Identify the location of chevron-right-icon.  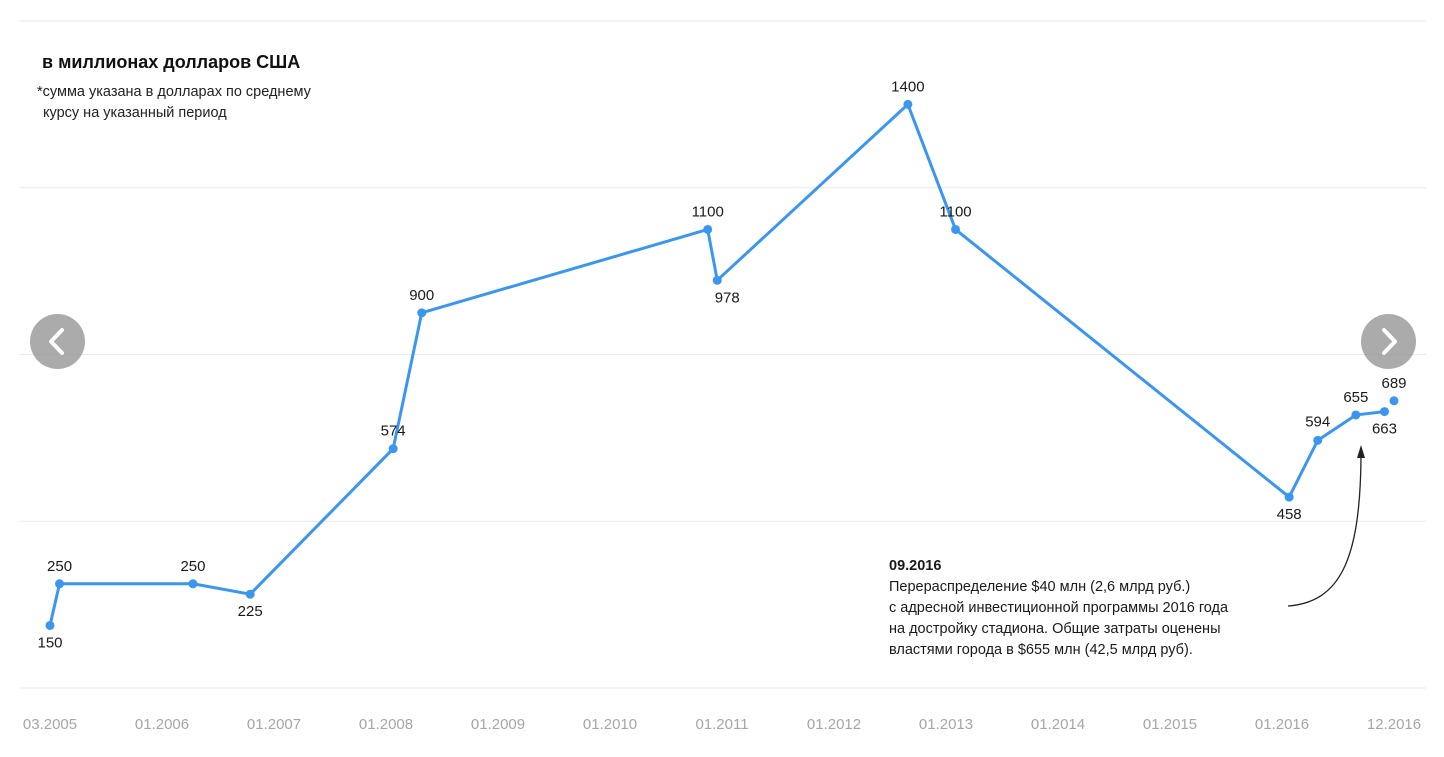
(1389, 341).